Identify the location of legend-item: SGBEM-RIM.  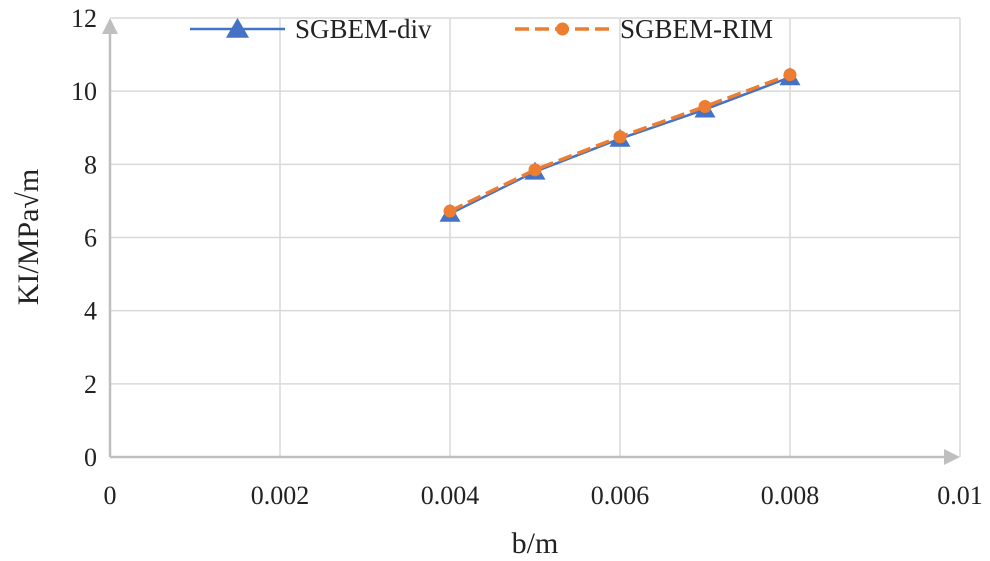
(644, 29).